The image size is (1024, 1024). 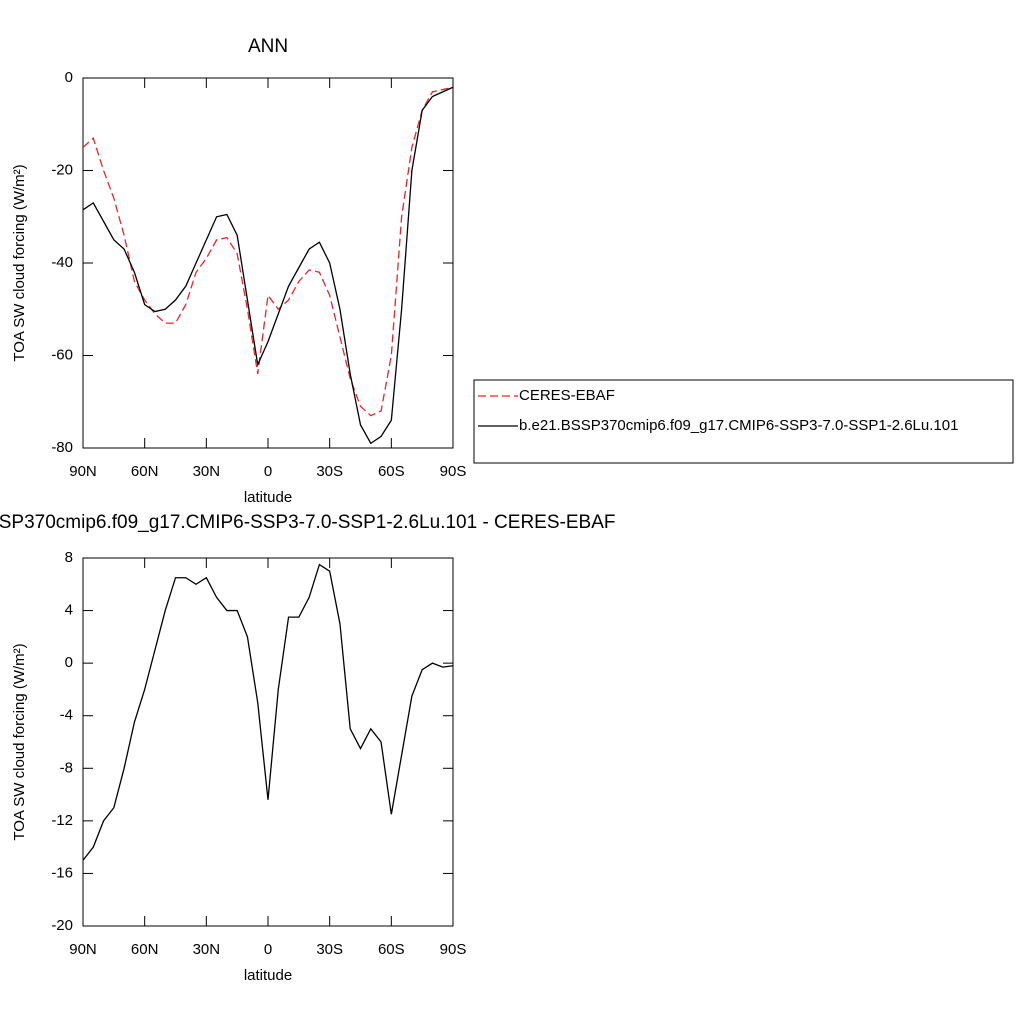 What do you see at coordinates (62, 354) in the screenshot?
I see `y-tick-label: -60` at bounding box center [62, 354].